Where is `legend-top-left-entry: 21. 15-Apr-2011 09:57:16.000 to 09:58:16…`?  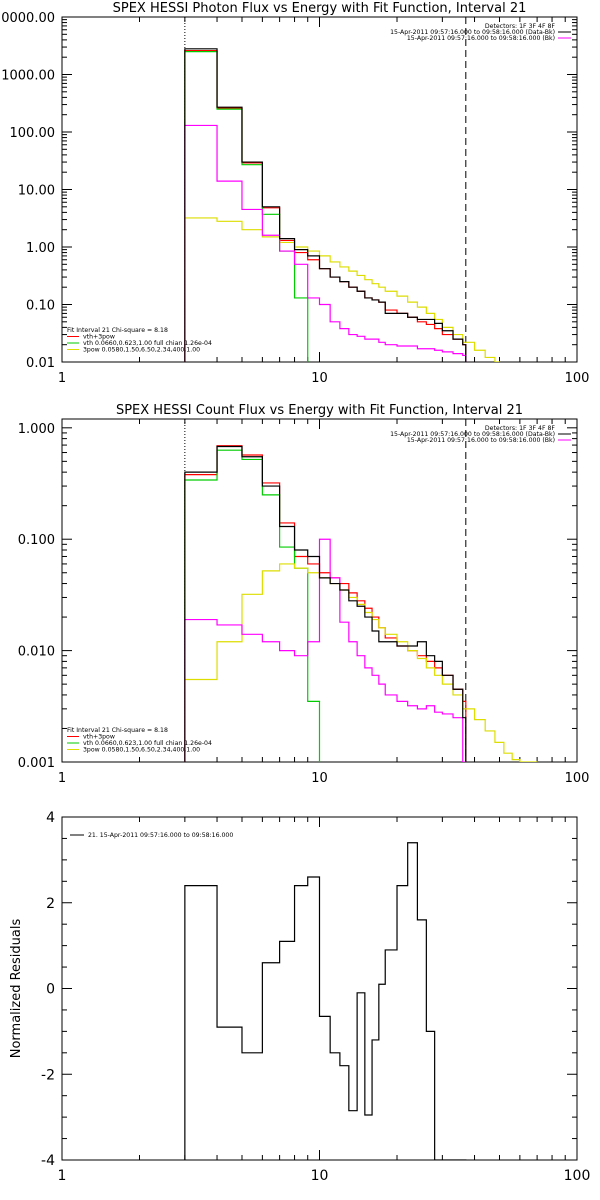 legend-top-left-entry: 21. 15-Apr-2011 09:57:16.000 to 09:58:16… is located at coordinates (160, 835).